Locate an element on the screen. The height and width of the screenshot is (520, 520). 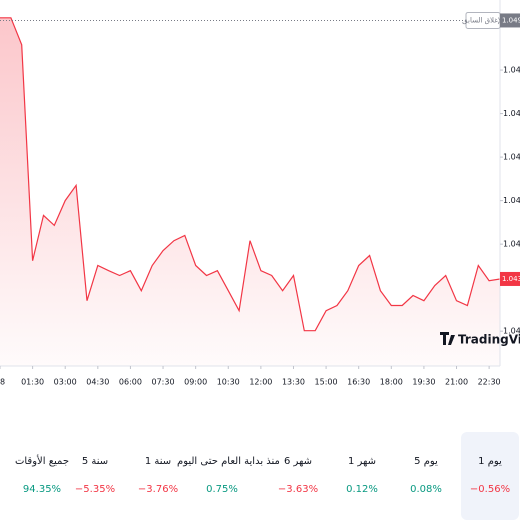
x-tick-label: 03:00 is located at coordinates (65, 382).